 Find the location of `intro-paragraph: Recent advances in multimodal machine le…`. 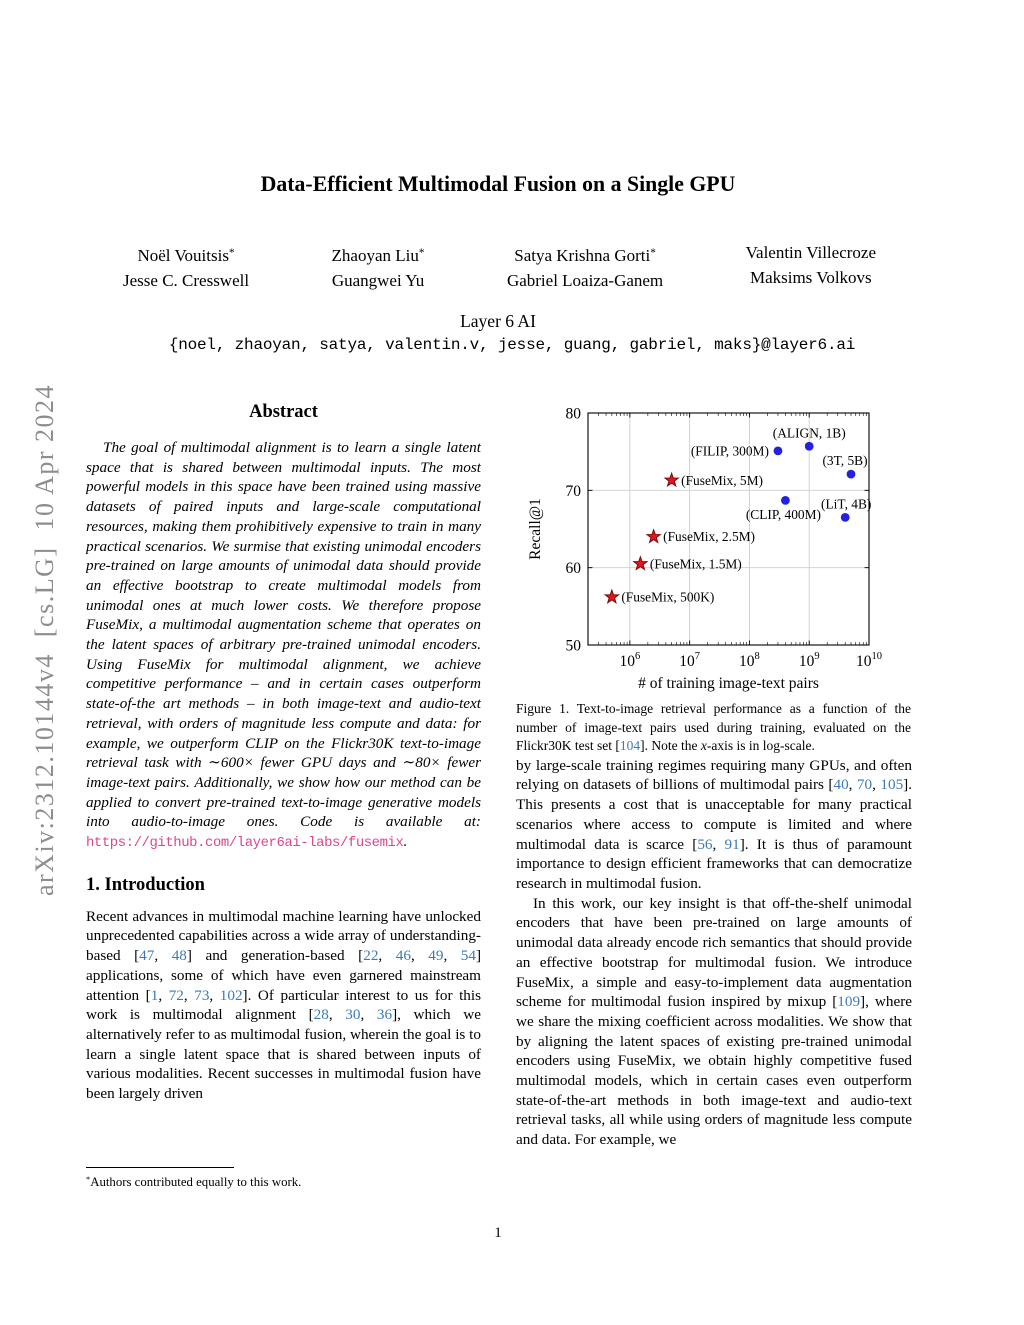

intro-paragraph: Recent advances in multimodal machine le… is located at coordinates (283, 1005).